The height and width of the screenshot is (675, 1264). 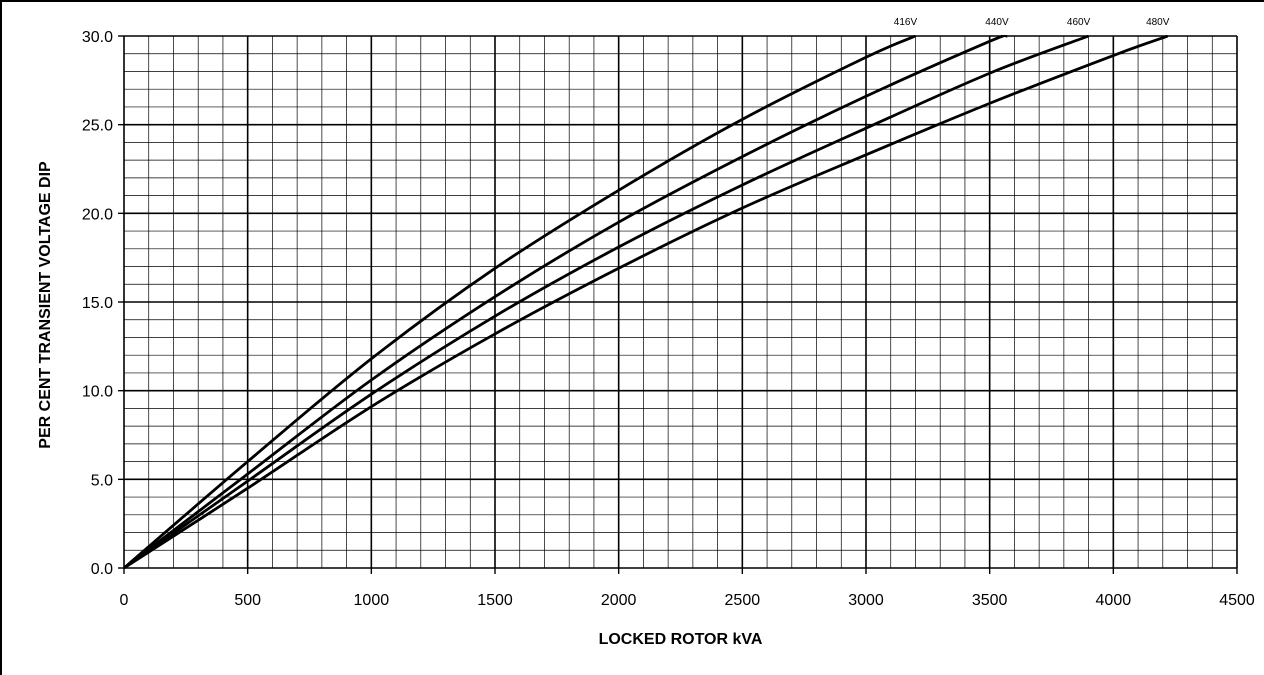 I want to click on series-label-480V: 480V, so click(x=1158, y=22).